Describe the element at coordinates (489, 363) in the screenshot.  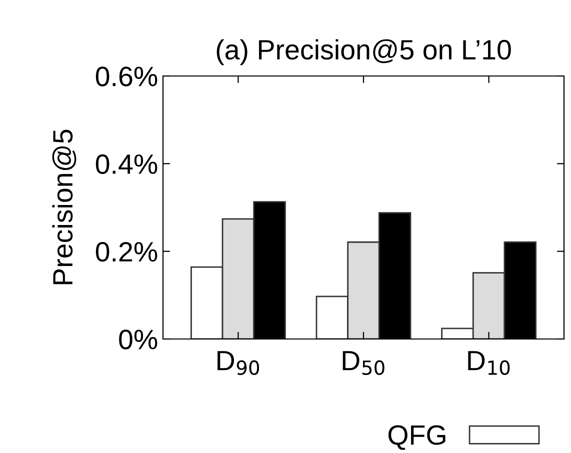
I see `x-tick-label: D$_{10}$` at that location.